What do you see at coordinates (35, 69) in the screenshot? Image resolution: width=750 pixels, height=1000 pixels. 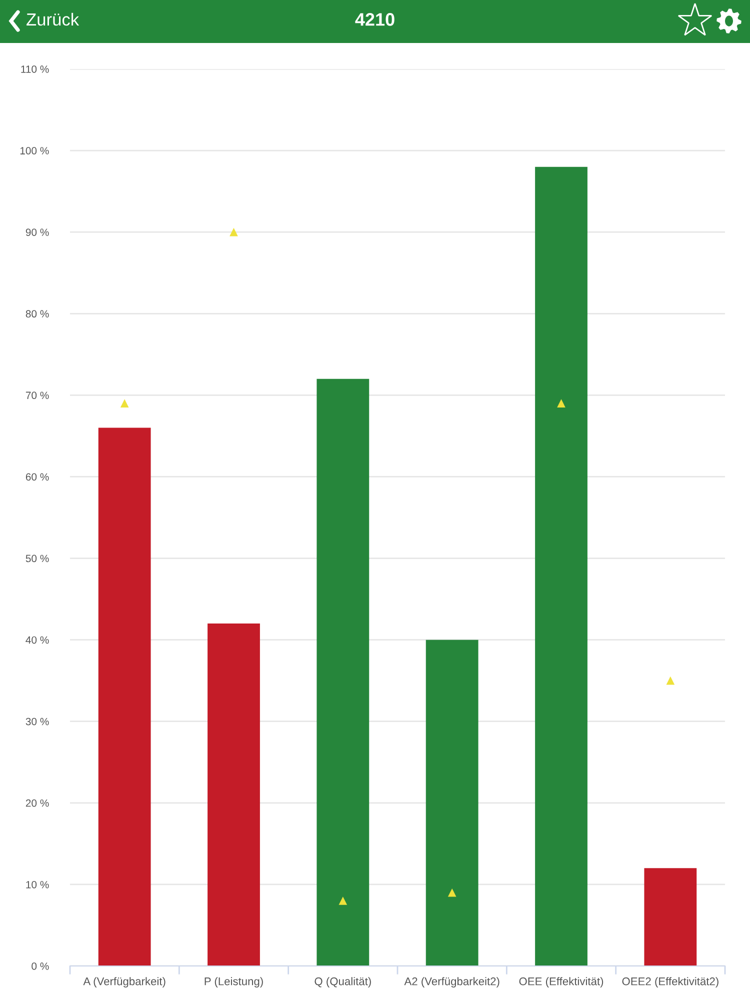 I see `y-tick-label: 110 %` at bounding box center [35, 69].